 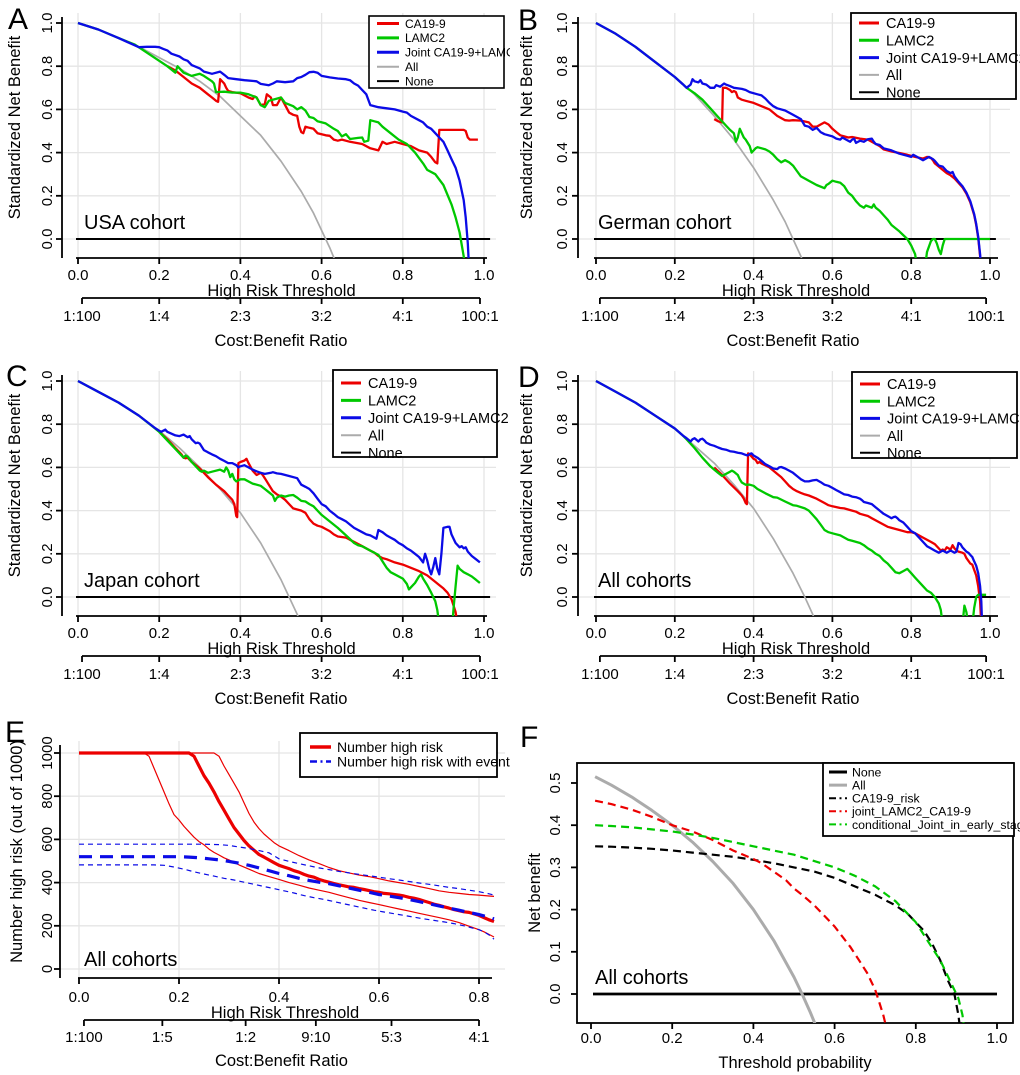 I want to click on y-axis-label: Standardized Net Benefit, so click(x=527, y=485).